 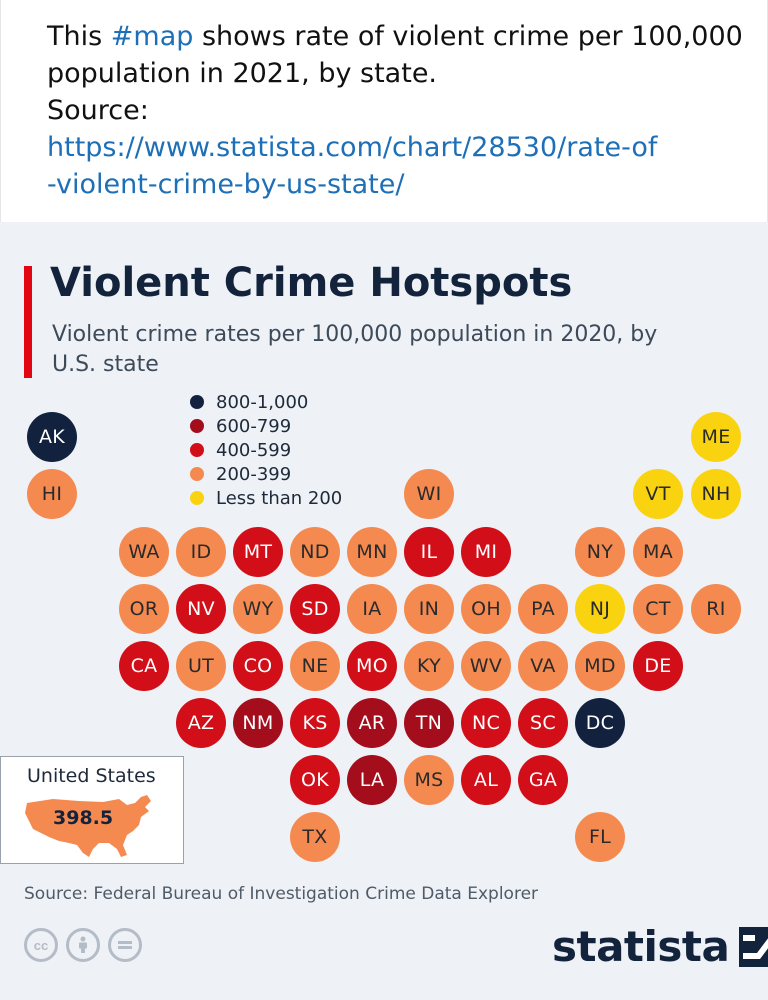 I want to click on title-accent-bar, so click(x=28, y=322).